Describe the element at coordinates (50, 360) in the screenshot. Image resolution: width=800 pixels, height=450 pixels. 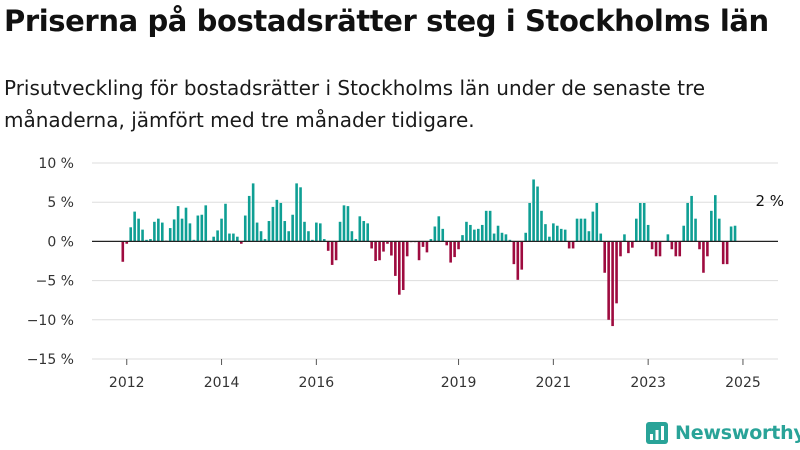
I see `y-tick-label: −15 %` at that location.